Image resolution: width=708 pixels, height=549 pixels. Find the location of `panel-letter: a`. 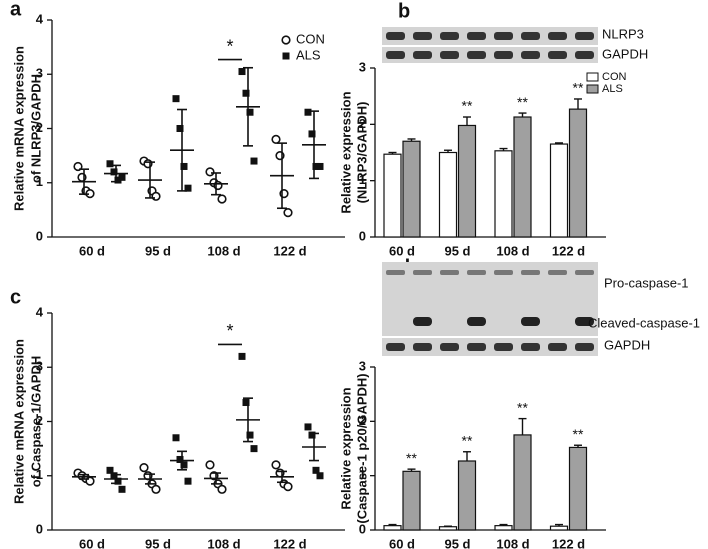

panel-letter: a is located at coordinates (16, 10).